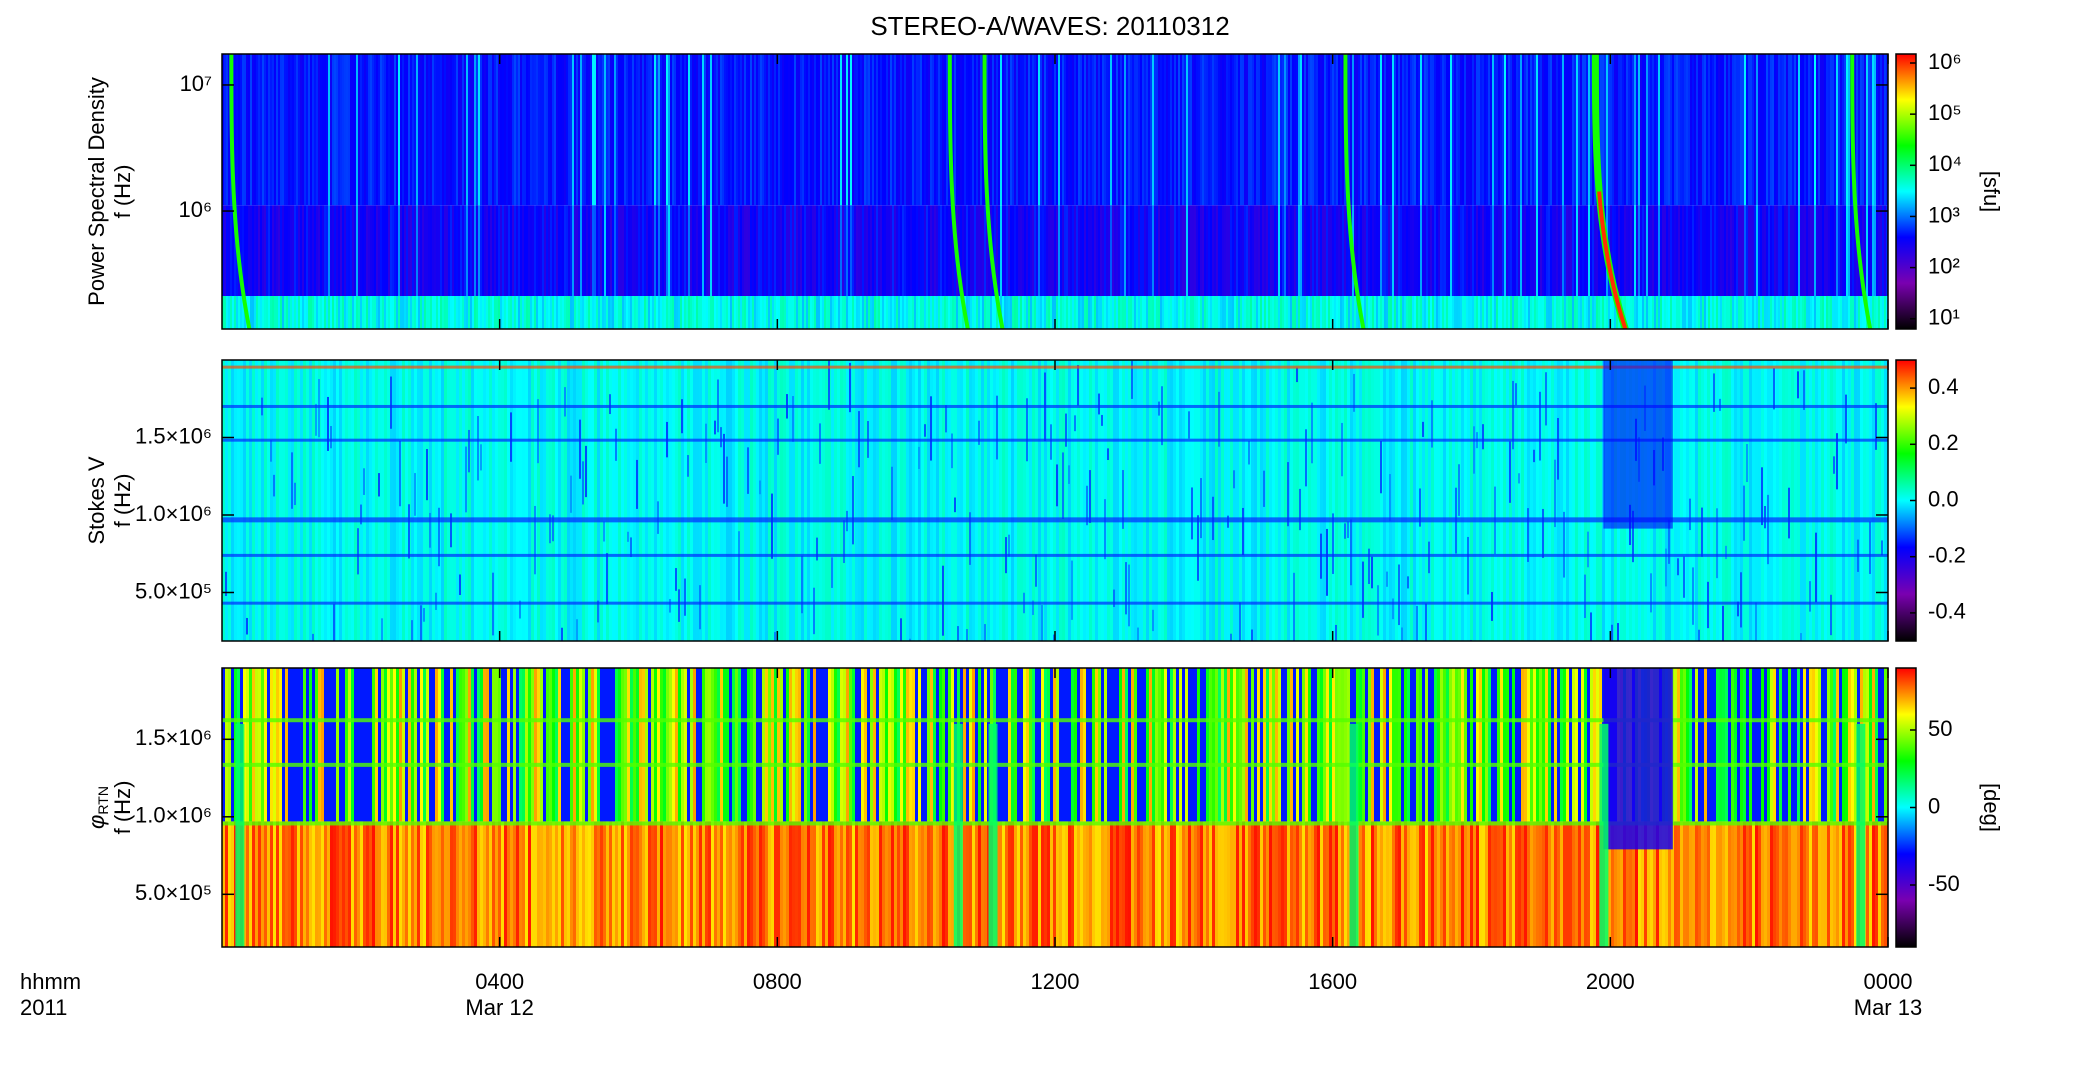 This screenshot has height=1080, width=2096. Describe the element at coordinates (1861, 835) in the screenshot. I see `burst` at that location.